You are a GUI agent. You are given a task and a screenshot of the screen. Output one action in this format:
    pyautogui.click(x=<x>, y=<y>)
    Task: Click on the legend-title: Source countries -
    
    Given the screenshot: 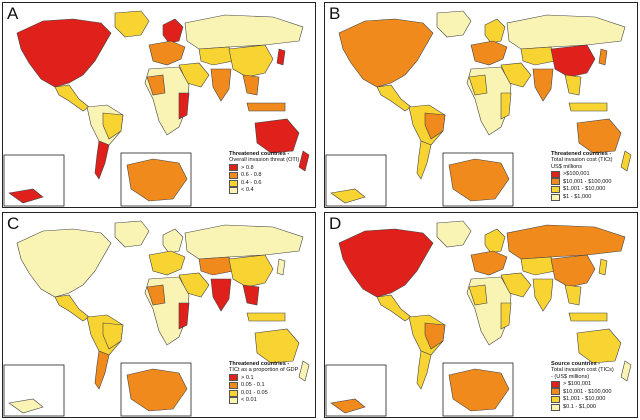 What is the action you would take?
    pyautogui.click(x=576, y=364)
    